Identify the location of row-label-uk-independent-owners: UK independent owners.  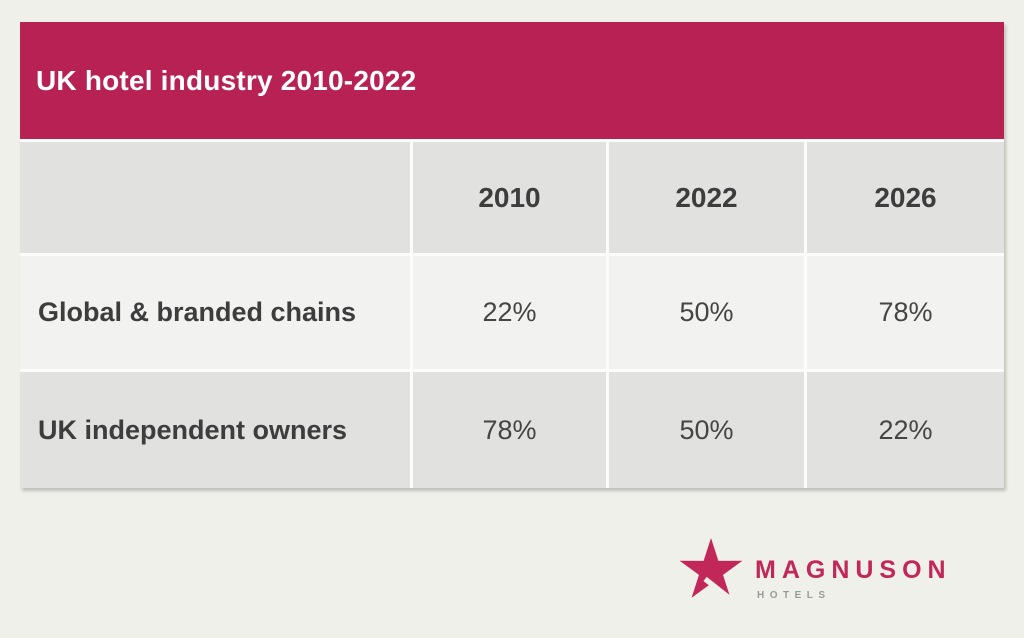
(215, 430).